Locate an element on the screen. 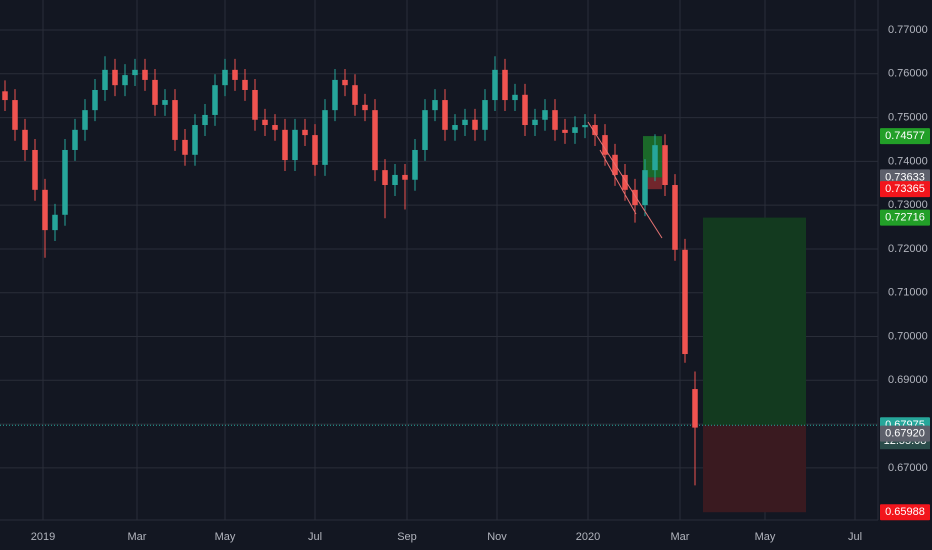 The width and height of the screenshot is (932, 550). y-tick-label: 0.67000 is located at coordinates (908, 468).